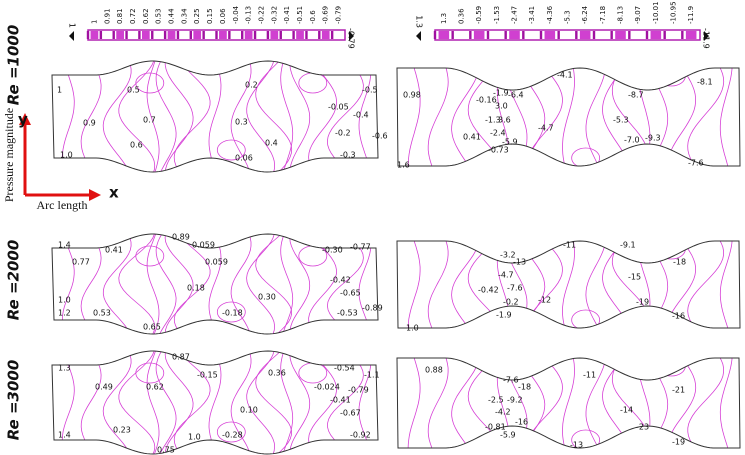 The width and height of the screenshot is (745, 455). I want to click on contour-label: 0.41, so click(472, 137).